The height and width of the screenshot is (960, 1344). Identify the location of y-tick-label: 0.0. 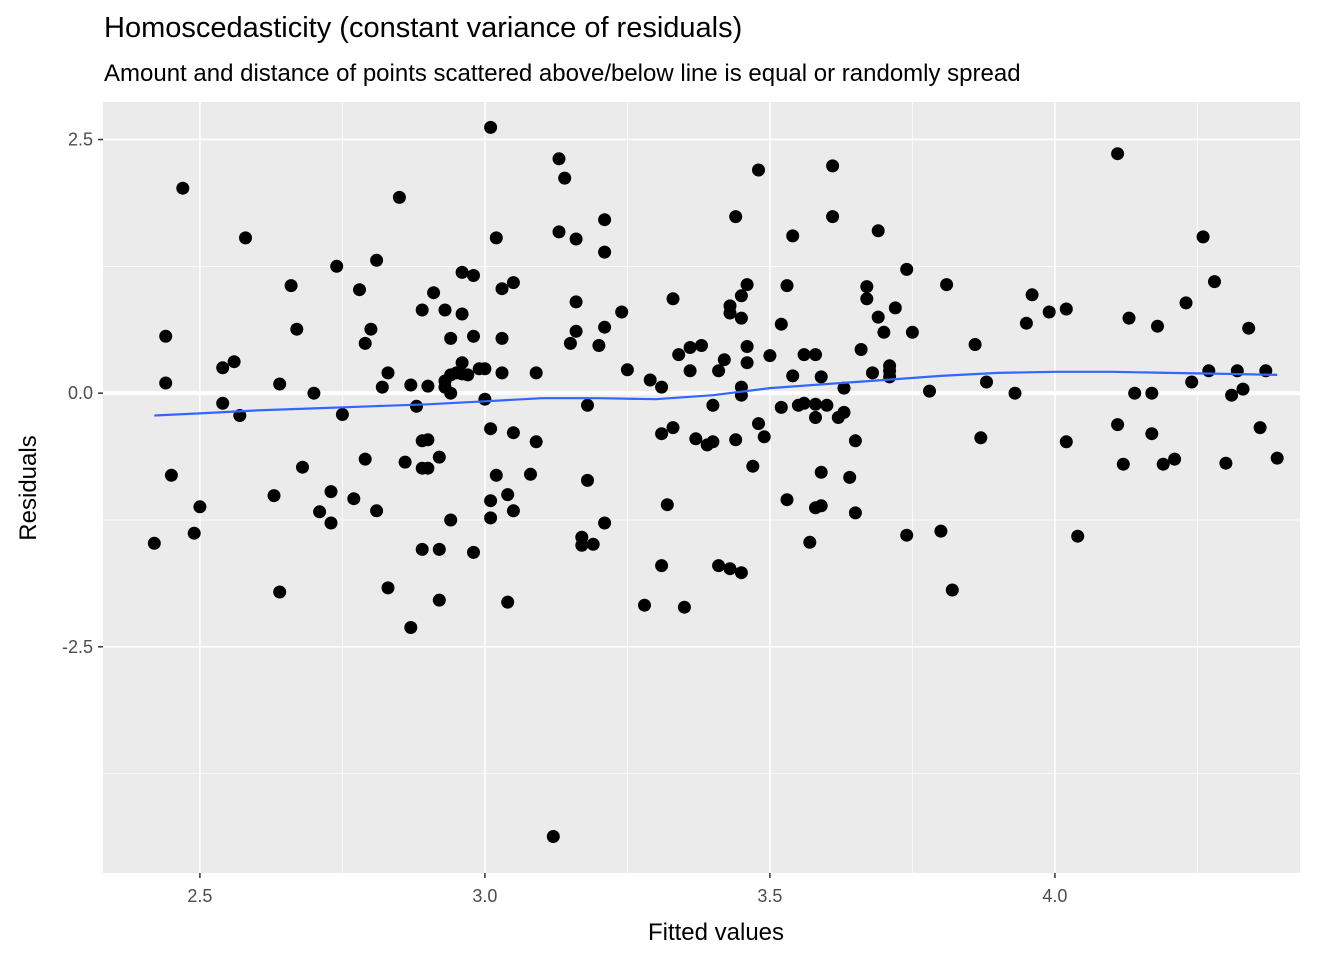
(80, 393).